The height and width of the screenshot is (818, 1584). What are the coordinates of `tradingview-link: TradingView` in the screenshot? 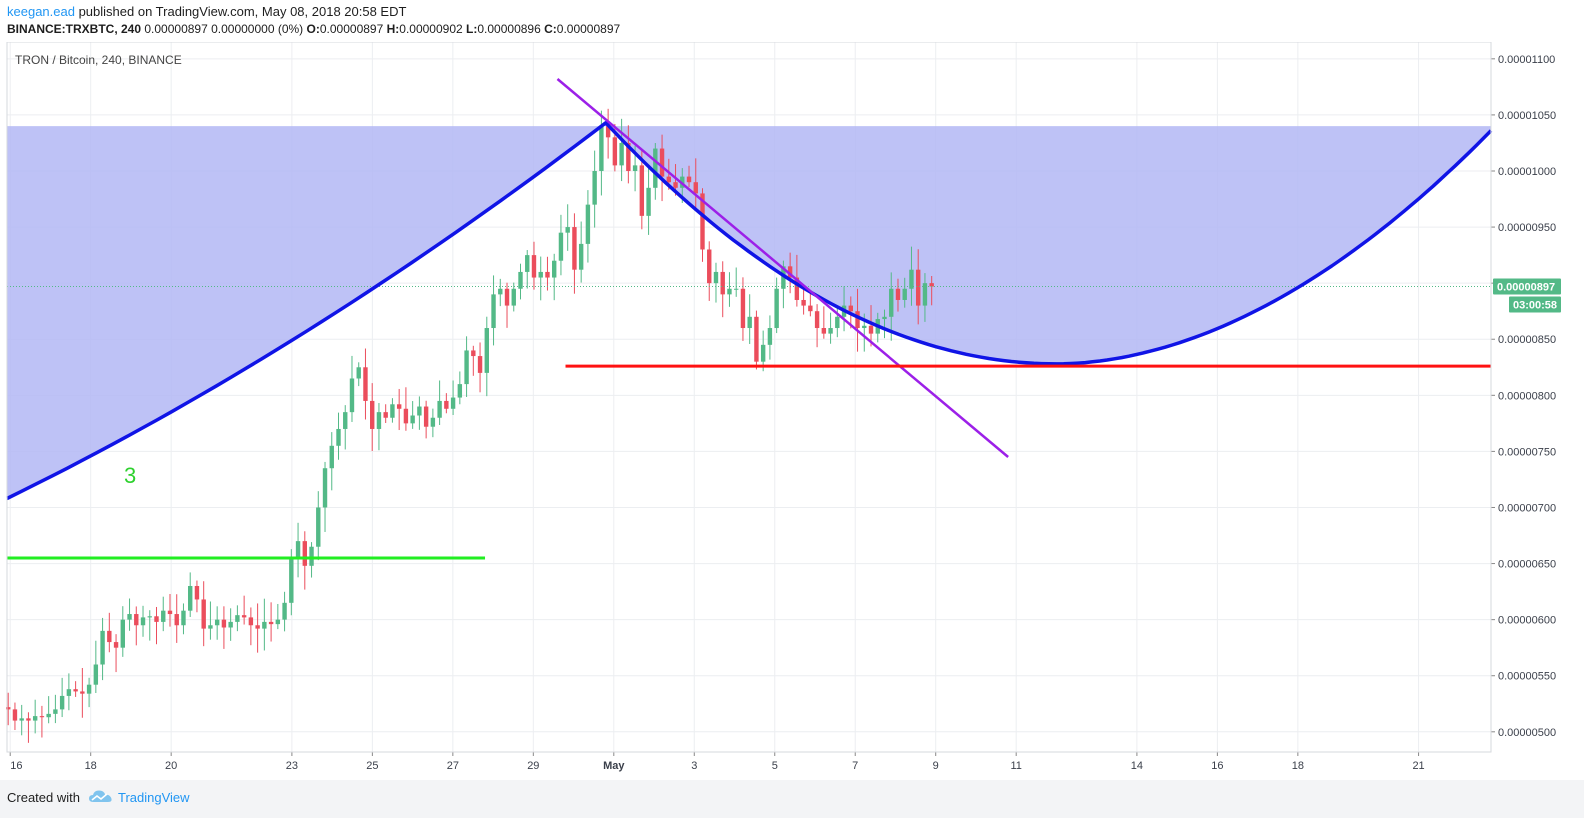 It's located at (154, 797).